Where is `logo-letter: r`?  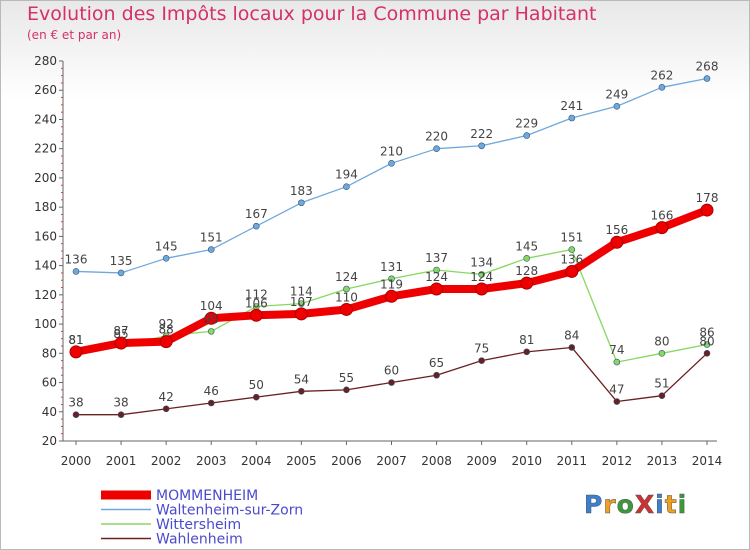 logo-letter: r is located at coordinates (610, 505).